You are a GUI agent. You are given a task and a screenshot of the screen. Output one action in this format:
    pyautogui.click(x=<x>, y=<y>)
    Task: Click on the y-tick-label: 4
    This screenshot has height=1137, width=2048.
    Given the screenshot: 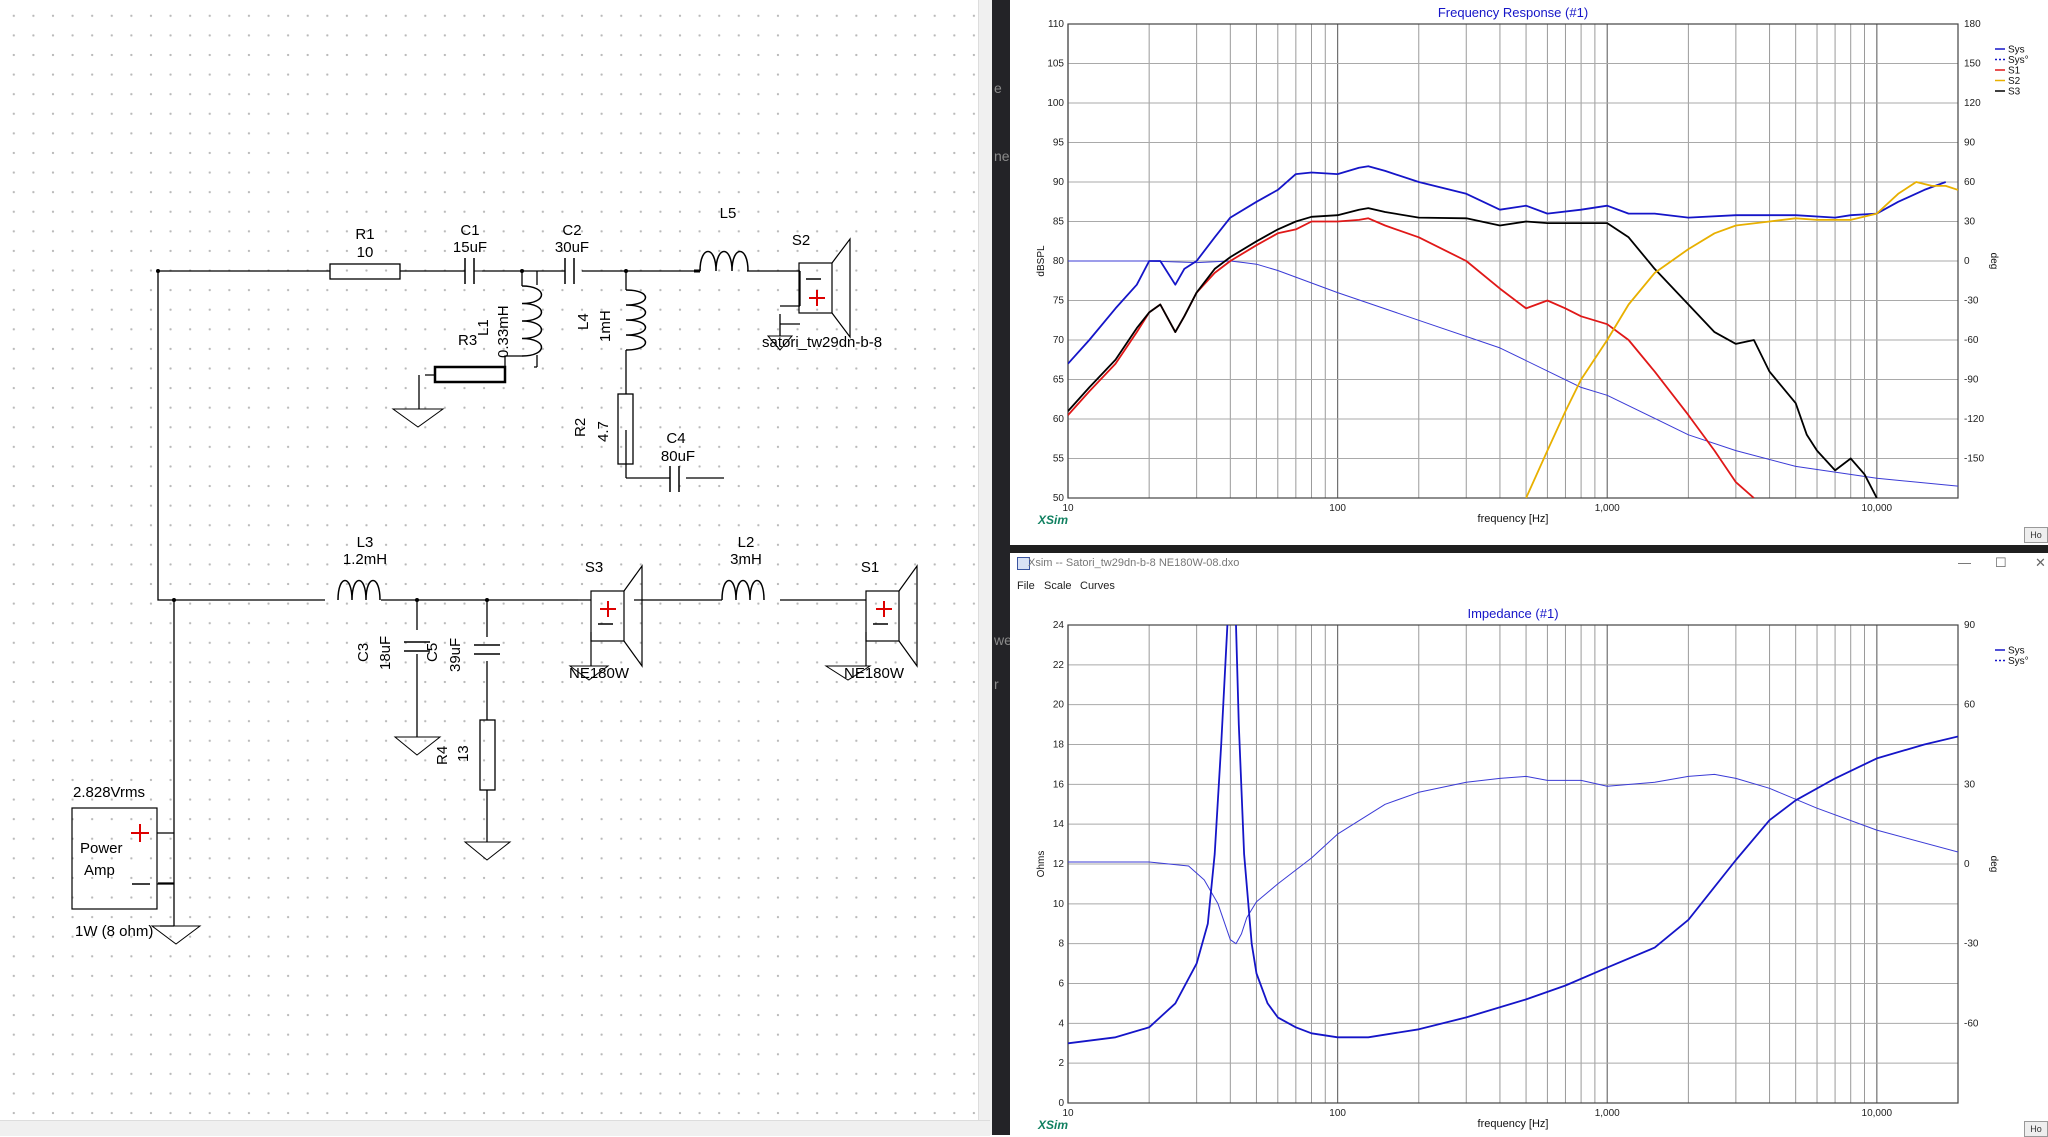 What is the action you would take?
    pyautogui.click(x=1061, y=1023)
    